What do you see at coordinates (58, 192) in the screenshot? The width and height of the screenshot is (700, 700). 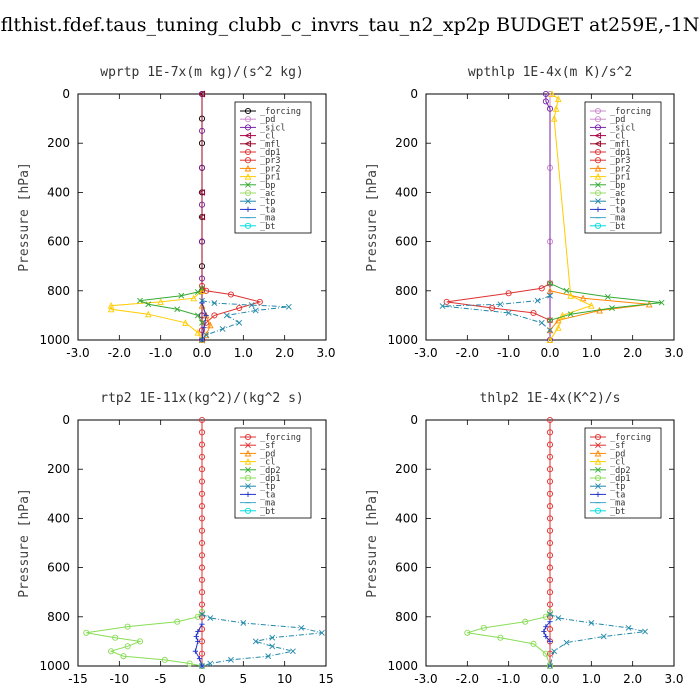 I see `y-tick-label: 400` at bounding box center [58, 192].